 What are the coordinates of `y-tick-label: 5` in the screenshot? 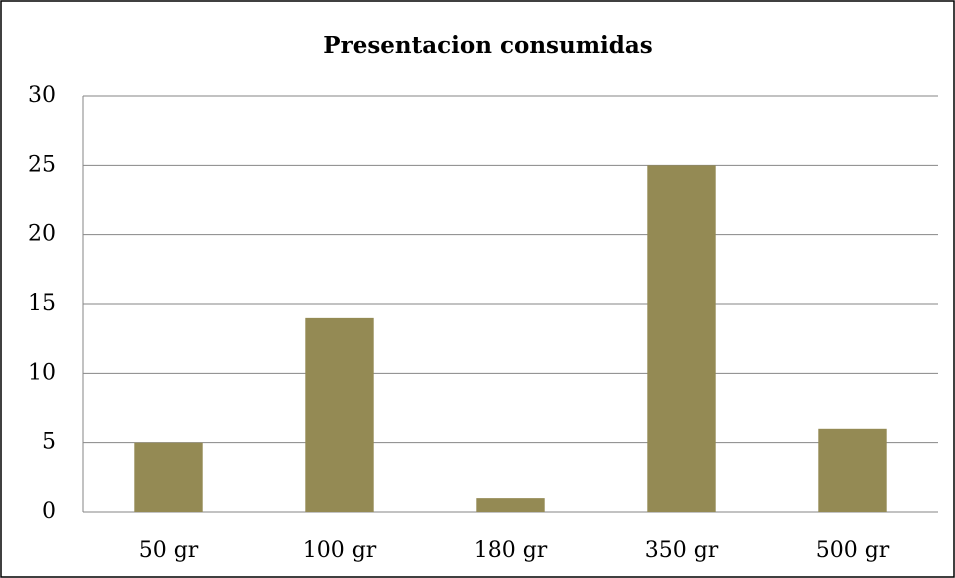 It's located at (49, 442).